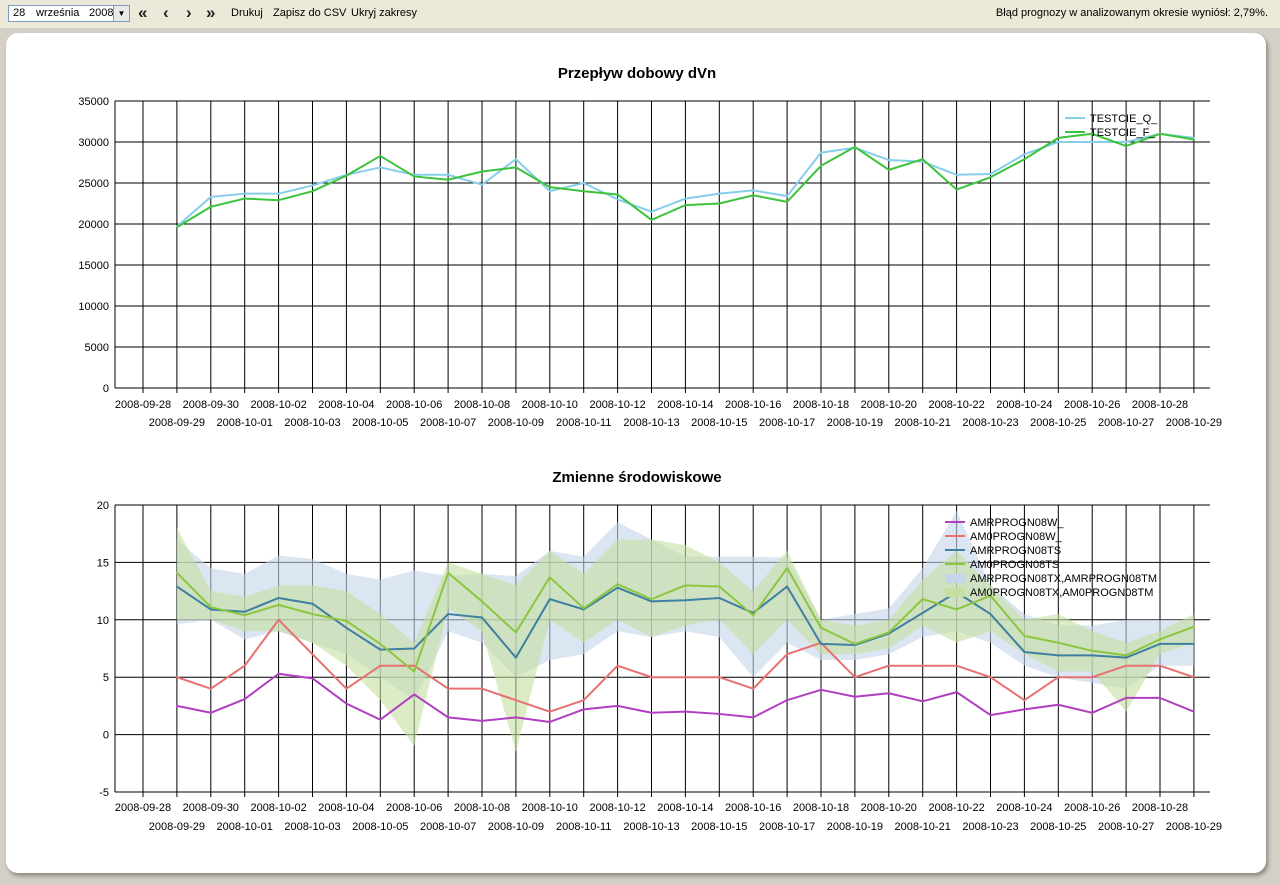 The height and width of the screenshot is (885, 1280). What do you see at coordinates (69, 13) in the screenshot?
I see `date-picker: 28 września 2008 ▼` at bounding box center [69, 13].